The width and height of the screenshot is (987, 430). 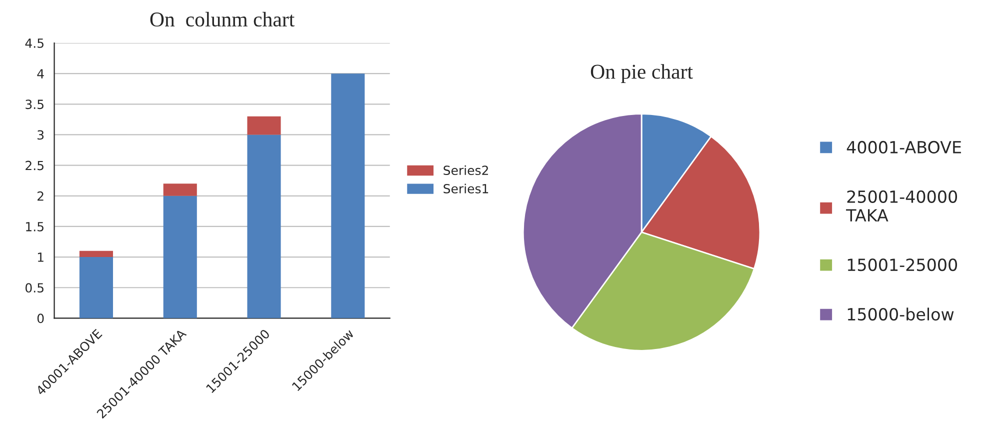 What do you see at coordinates (901, 314) in the screenshot?
I see `legend-label: 15000-below` at bounding box center [901, 314].